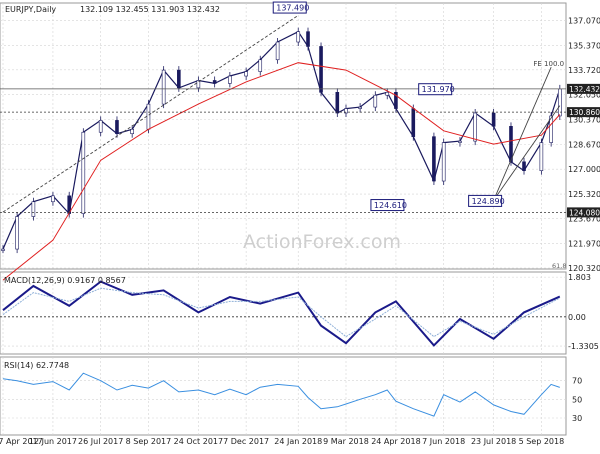  I want to click on y-tick-label: 130.370, so click(584, 119).